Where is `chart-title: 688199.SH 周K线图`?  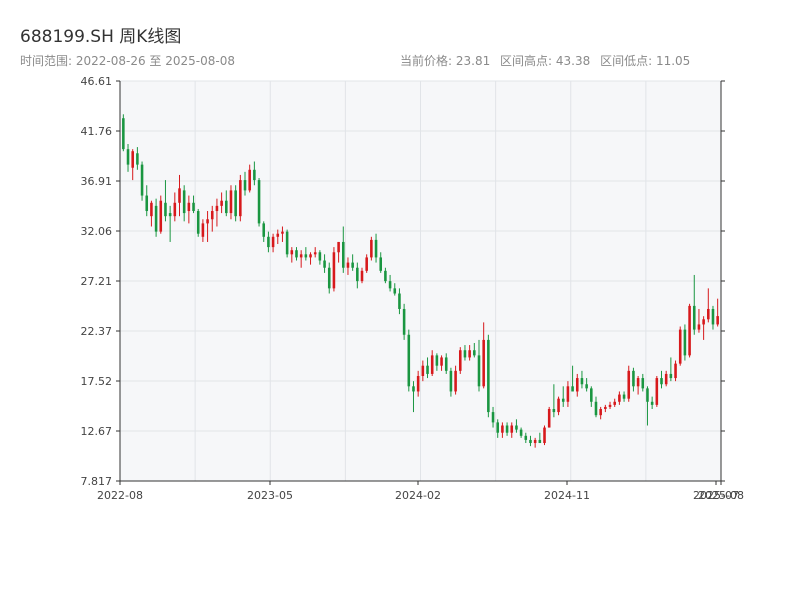 chart-title: 688199.SH 周K线图 is located at coordinates (101, 37).